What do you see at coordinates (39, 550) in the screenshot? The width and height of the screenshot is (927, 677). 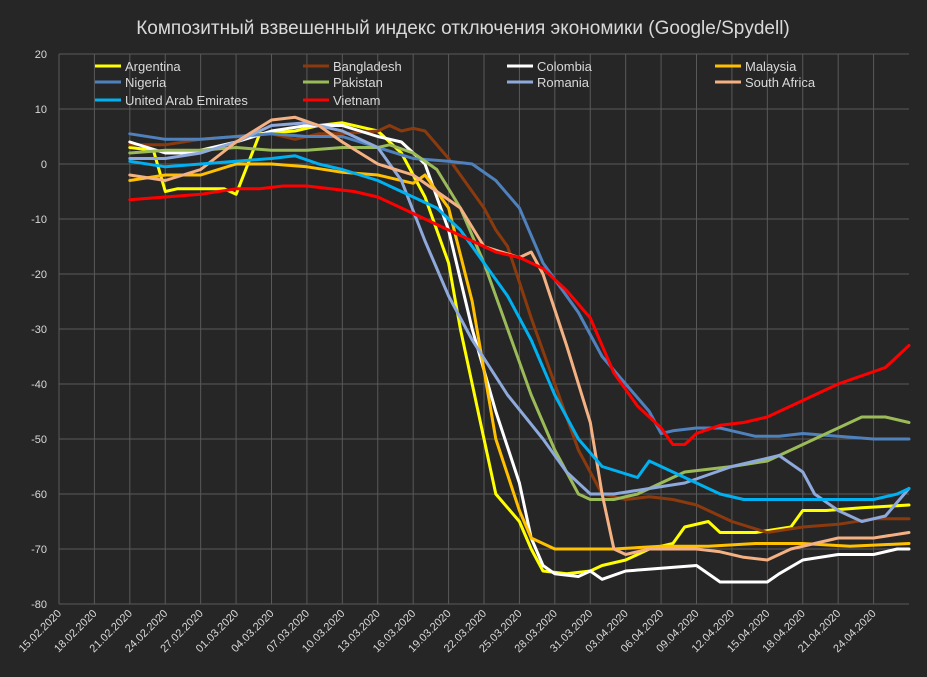 I see `y-tick-label: -70` at bounding box center [39, 550].